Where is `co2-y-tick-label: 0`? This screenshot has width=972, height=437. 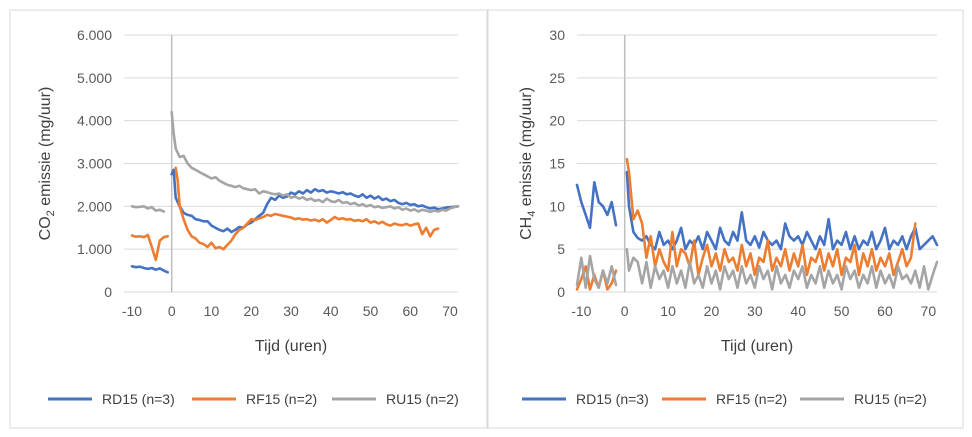
co2-y-tick-label: 0 is located at coordinates (108, 292).